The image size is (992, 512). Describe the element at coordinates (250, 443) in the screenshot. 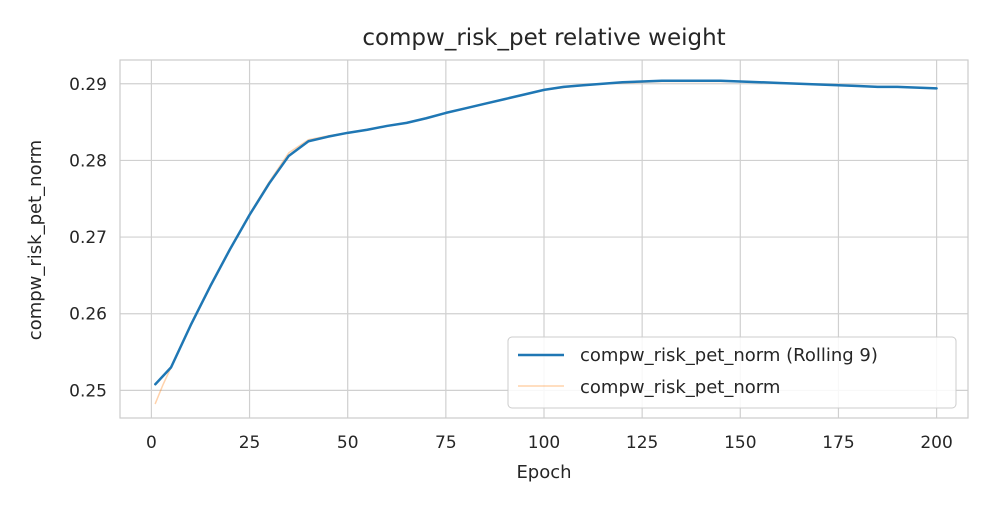

I see `x-tick-label: 25` at that location.